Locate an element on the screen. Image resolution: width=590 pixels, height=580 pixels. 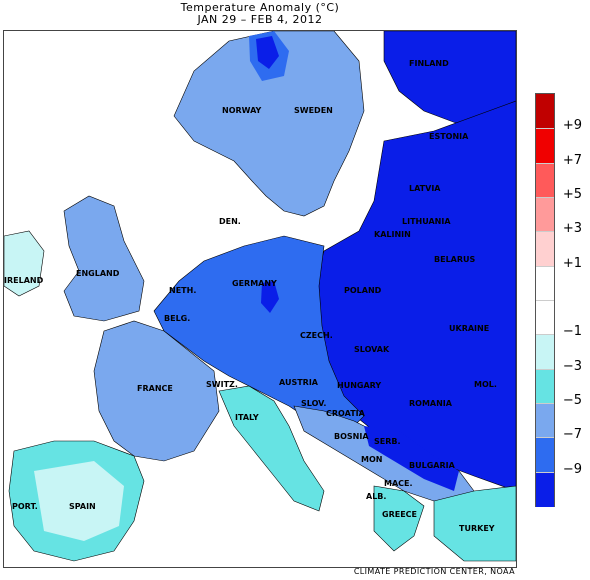
label-latvia: LATVIA is located at coordinates (425, 188).